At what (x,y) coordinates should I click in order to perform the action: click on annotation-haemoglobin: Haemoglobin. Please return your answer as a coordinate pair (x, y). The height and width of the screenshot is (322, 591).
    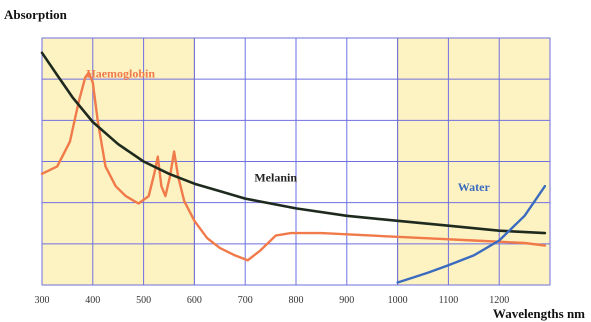
    Looking at the image, I should click on (120, 74).